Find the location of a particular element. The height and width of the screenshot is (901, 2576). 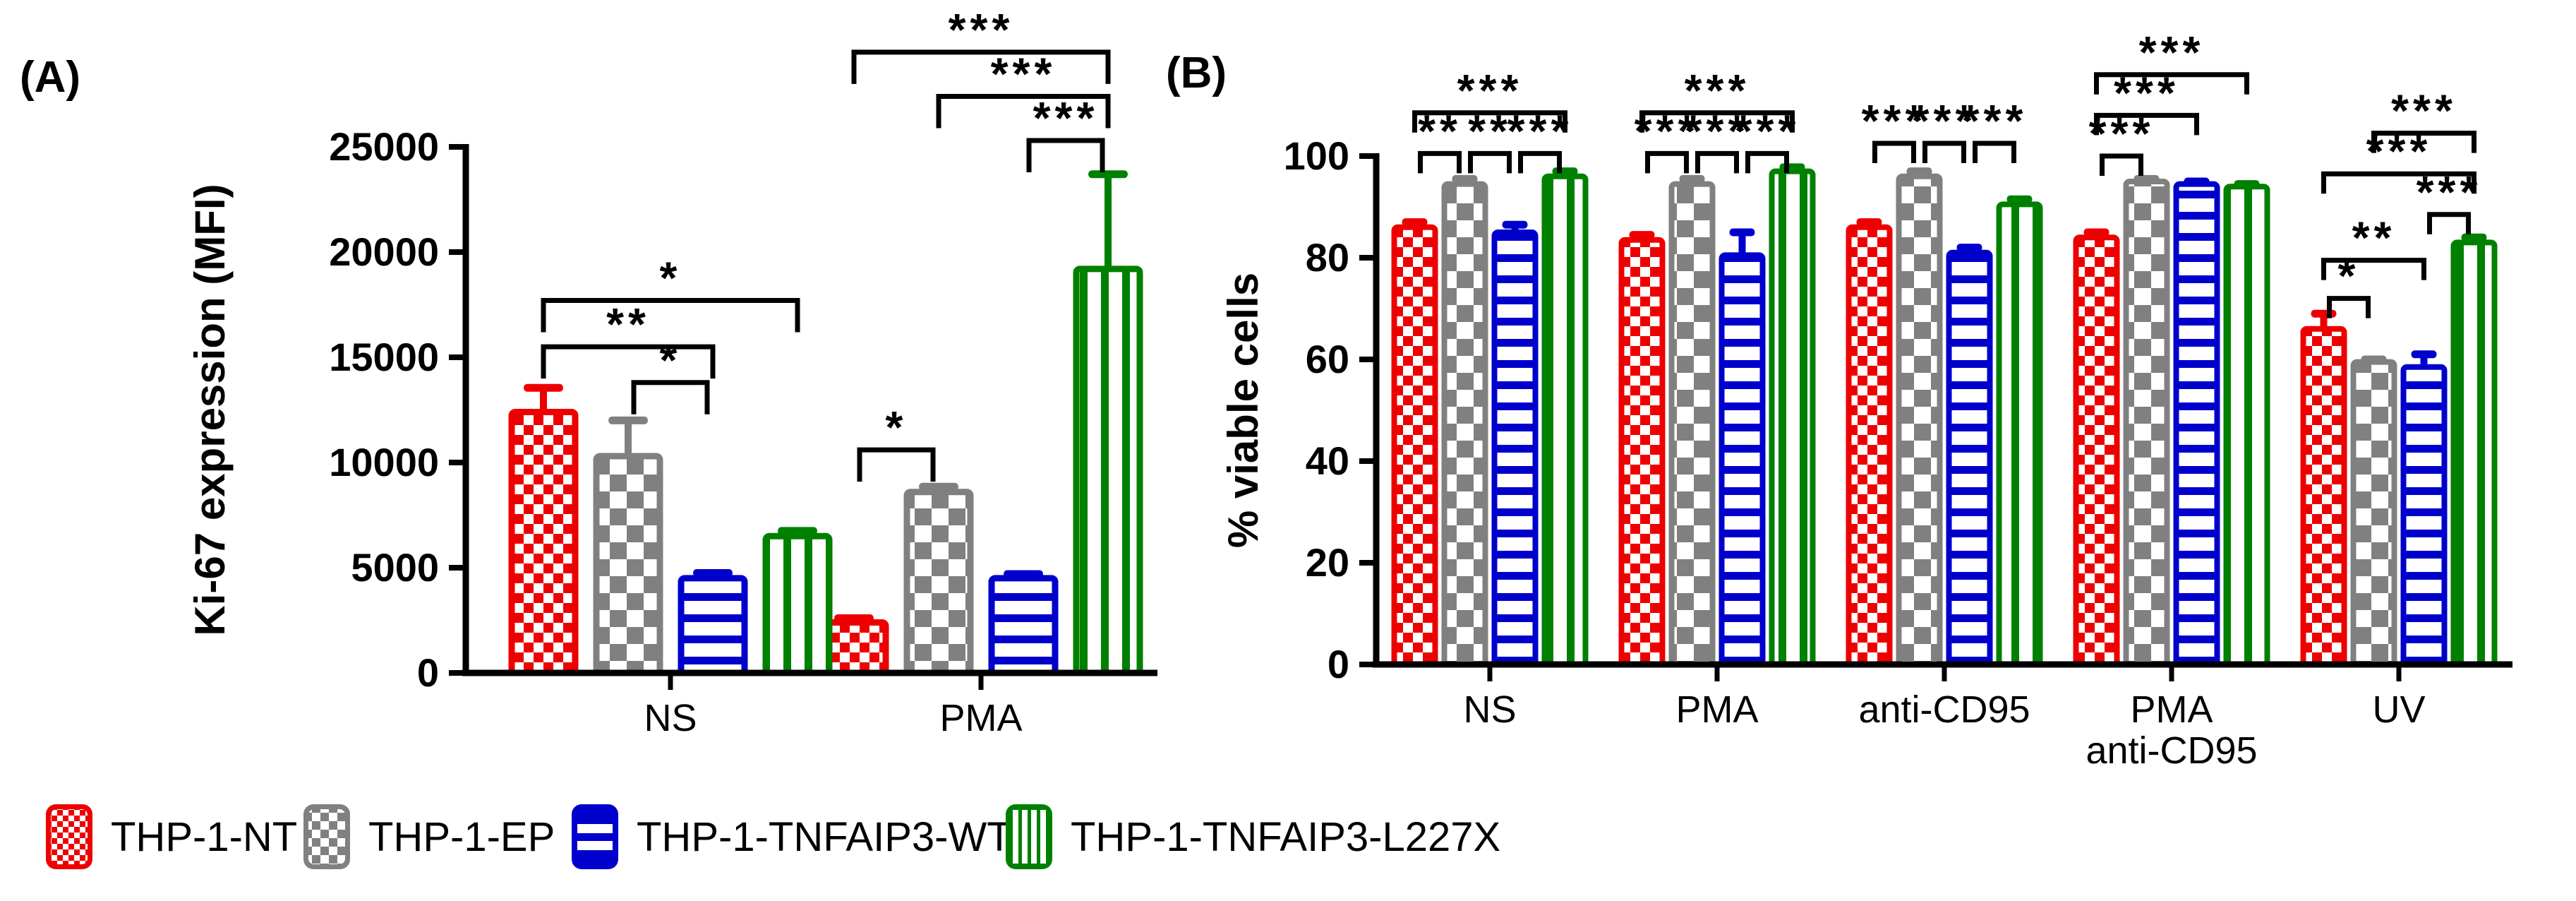

y-tick-label: 25000 is located at coordinates (384, 146).